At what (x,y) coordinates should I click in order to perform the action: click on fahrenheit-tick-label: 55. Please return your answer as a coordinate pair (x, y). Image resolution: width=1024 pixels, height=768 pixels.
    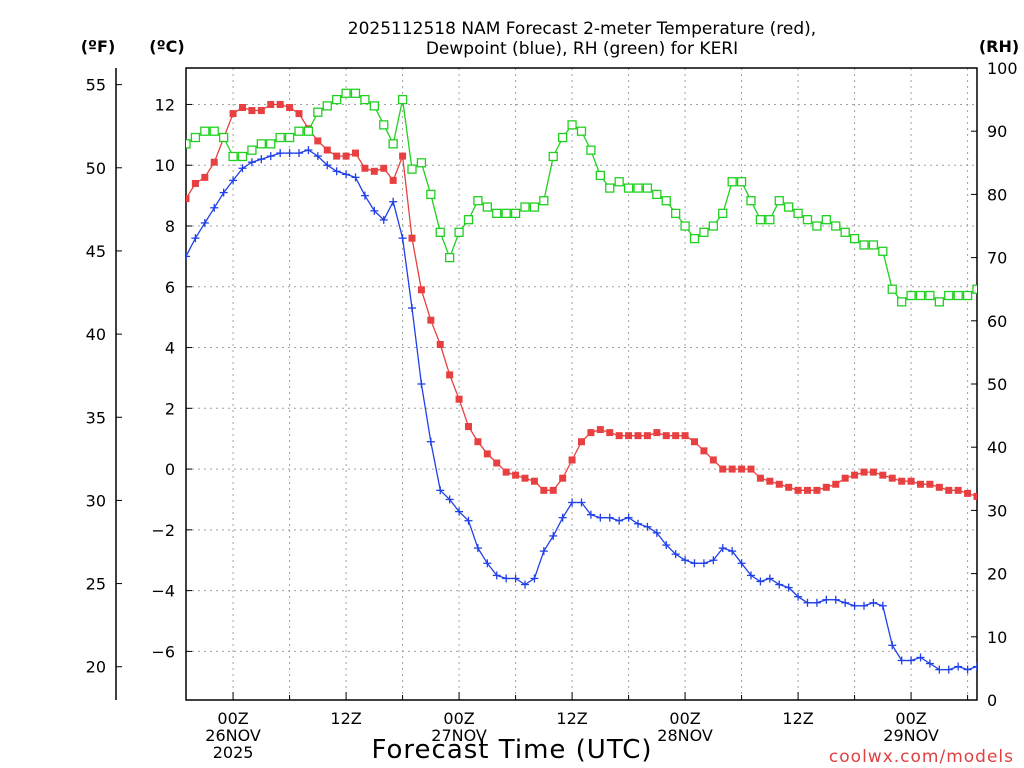
    Looking at the image, I should click on (96, 85).